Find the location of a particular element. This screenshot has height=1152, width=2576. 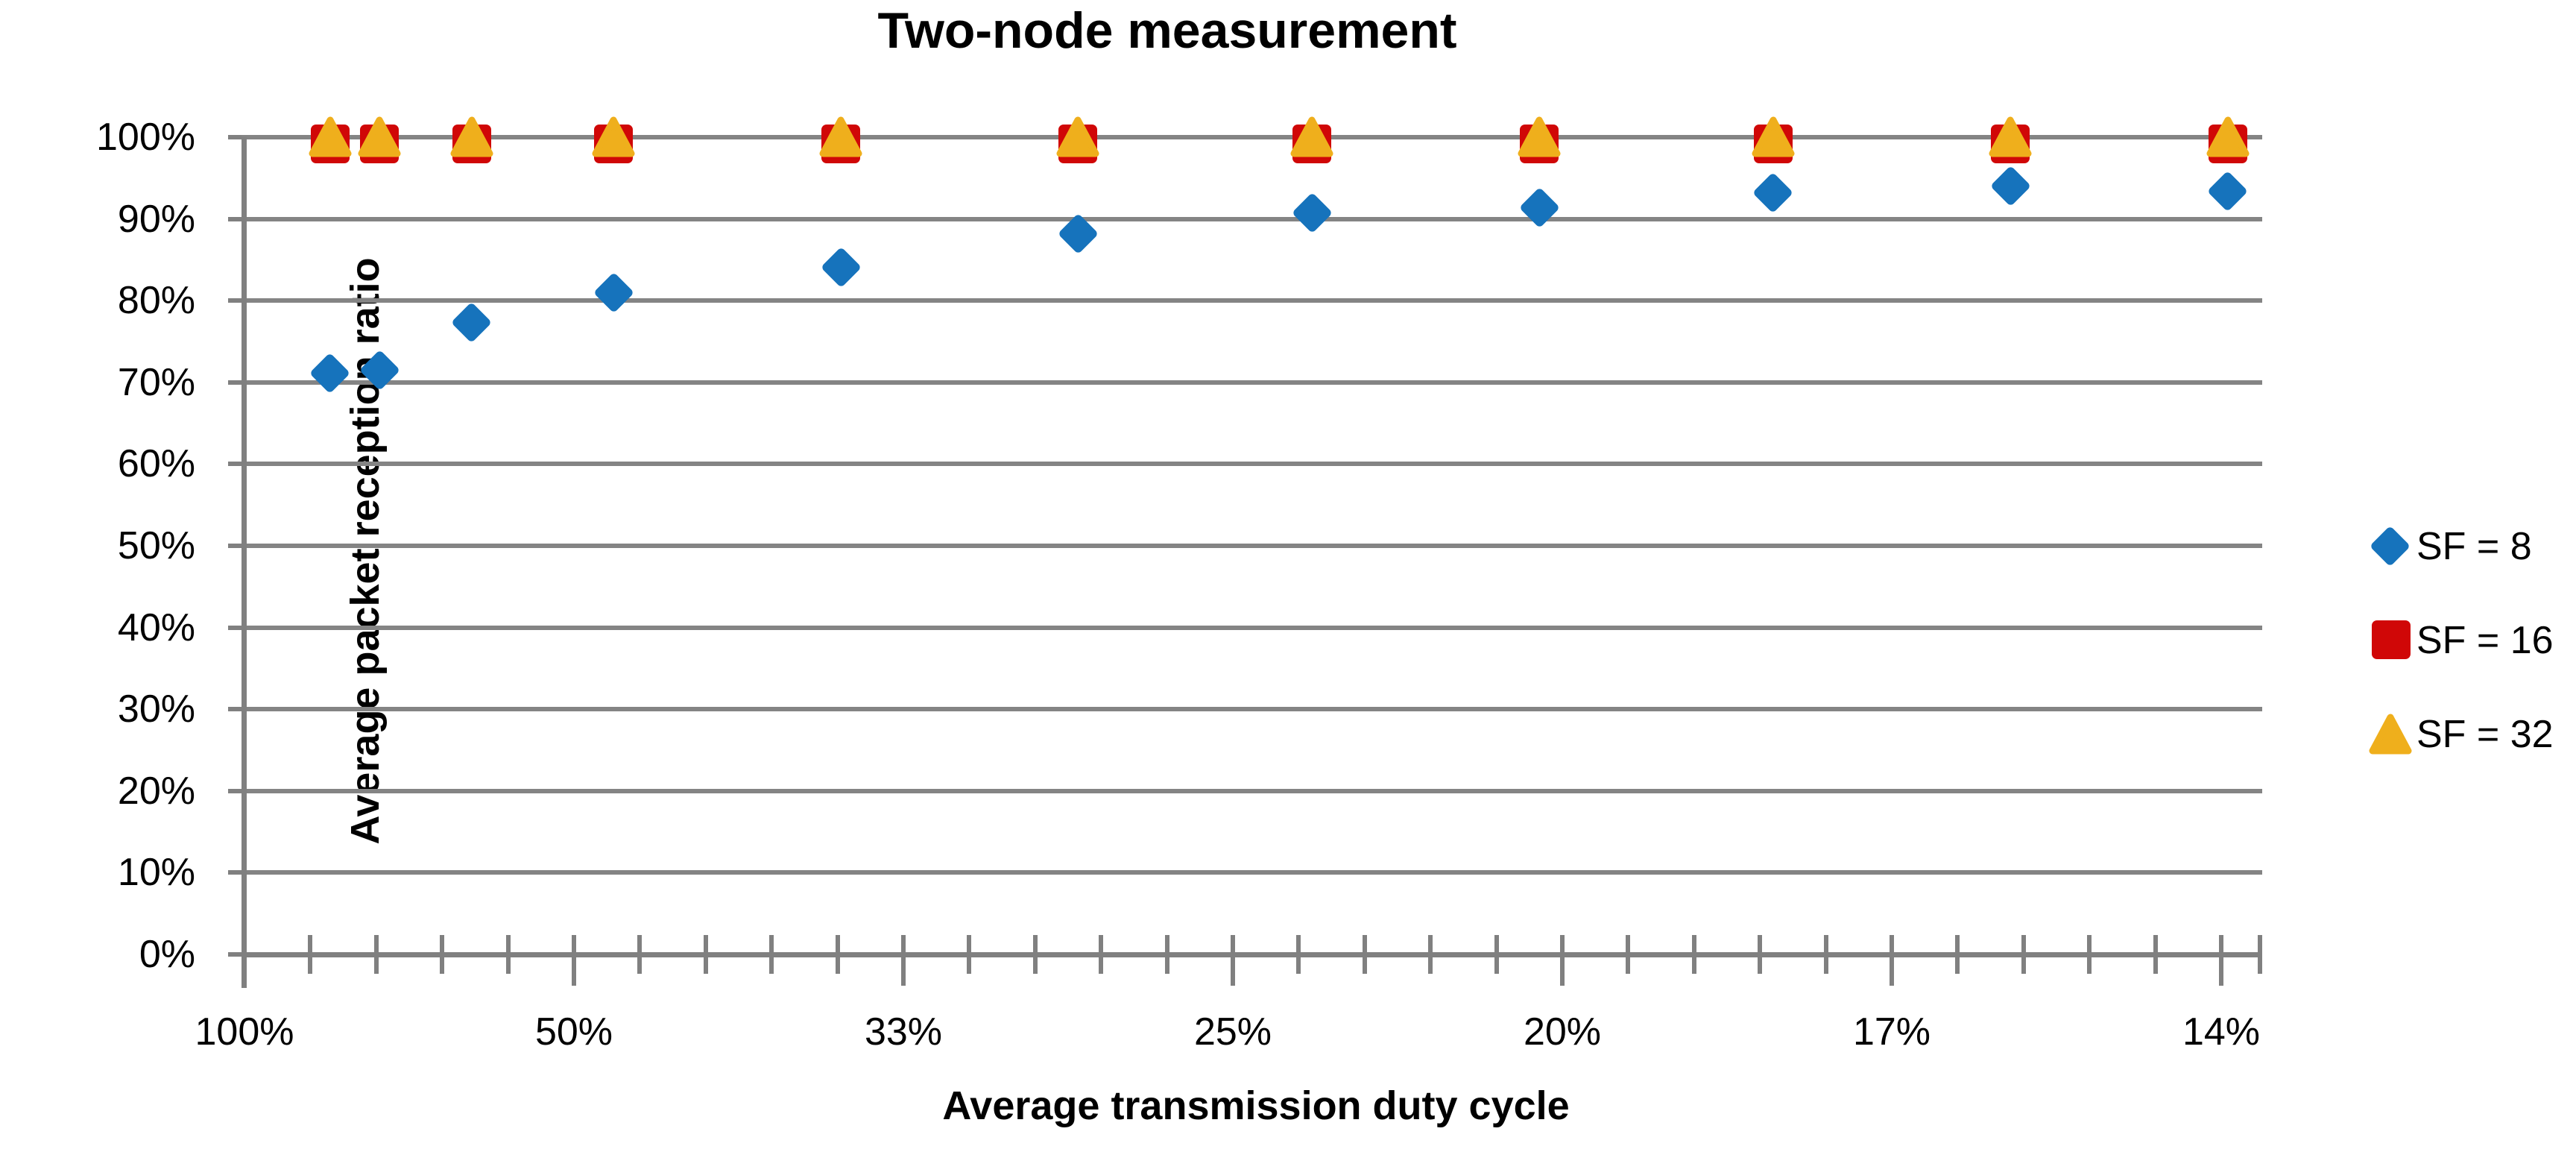

y-tick-label: 70% is located at coordinates (156, 382).